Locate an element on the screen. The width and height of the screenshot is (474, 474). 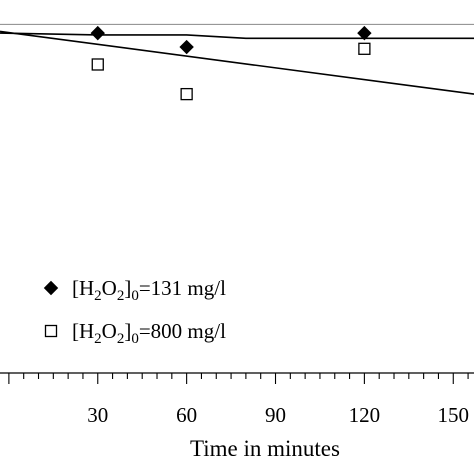
x-tick-label: 120 is located at coordinates (365, 415).